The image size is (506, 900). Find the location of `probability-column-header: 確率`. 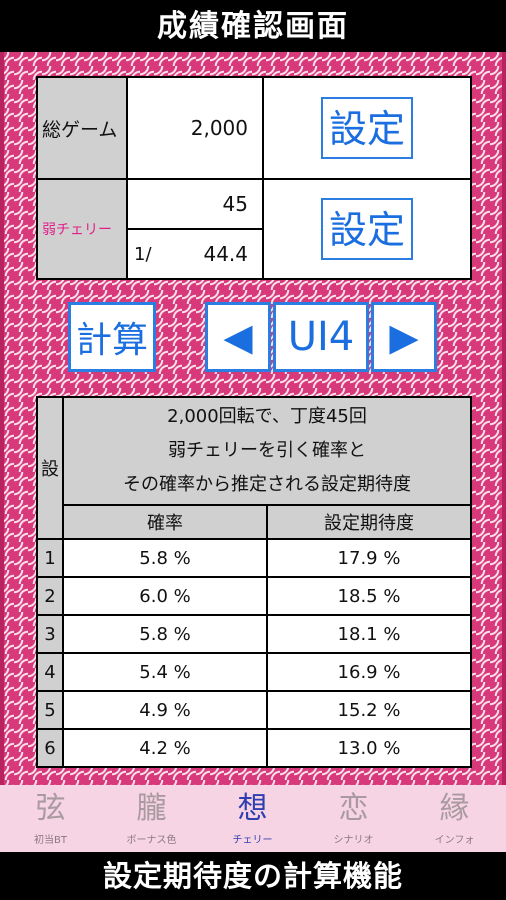

probability-column-header: 確率 is located at coordinates (165, 522).